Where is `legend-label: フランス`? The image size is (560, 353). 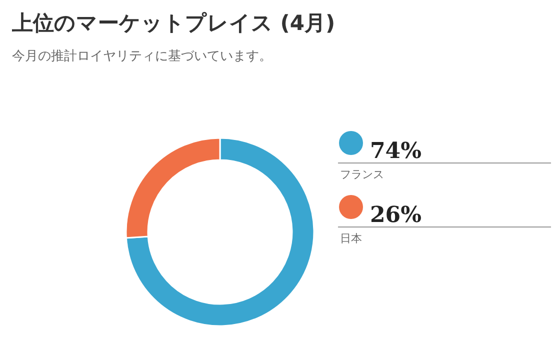 legend-label: フランス is located at coordinates (362, 174).